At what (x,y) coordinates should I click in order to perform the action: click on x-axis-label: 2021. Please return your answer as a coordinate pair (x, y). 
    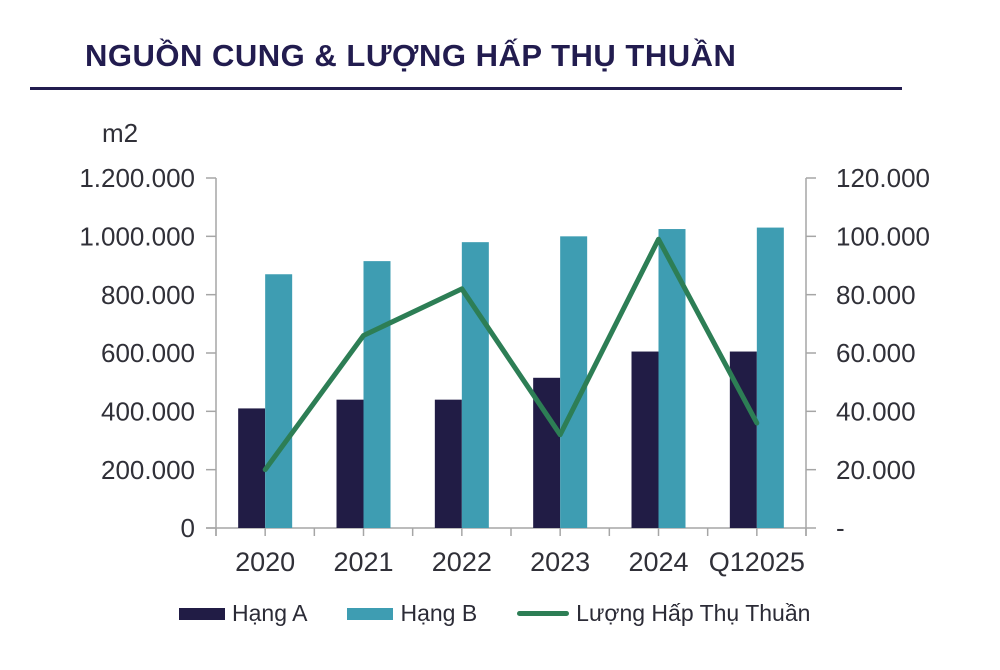
    Looking at the image, I should click on (363, 562).